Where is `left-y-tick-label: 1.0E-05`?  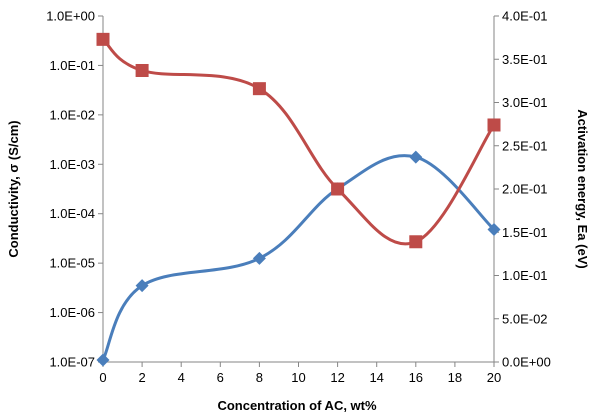
left-y-tick-label: 1.0E-05 is located at coordinates (72, 263).